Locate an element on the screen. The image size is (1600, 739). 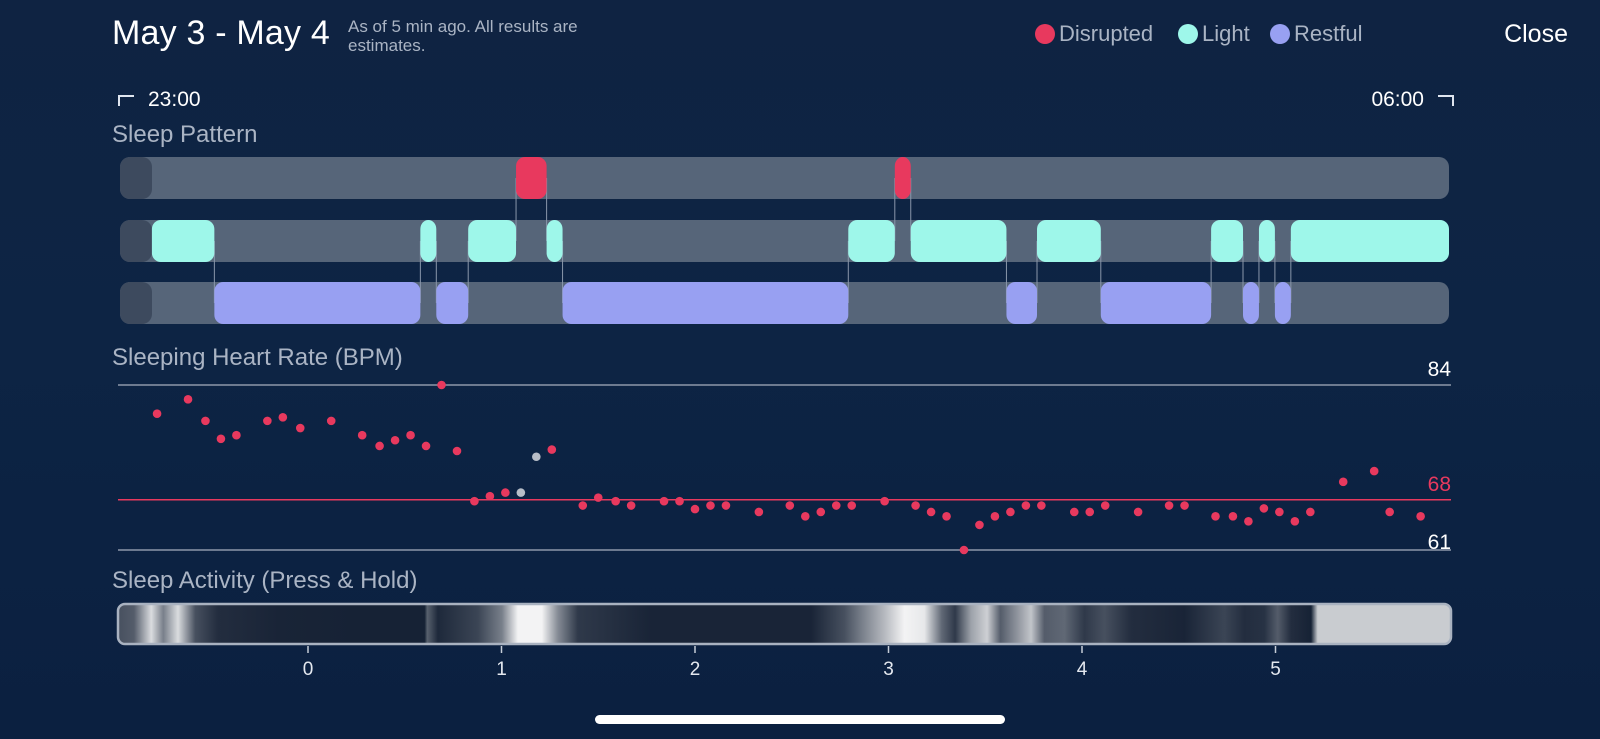
x-axis-tick-label: 5 is located at coordinates (1275, 669).